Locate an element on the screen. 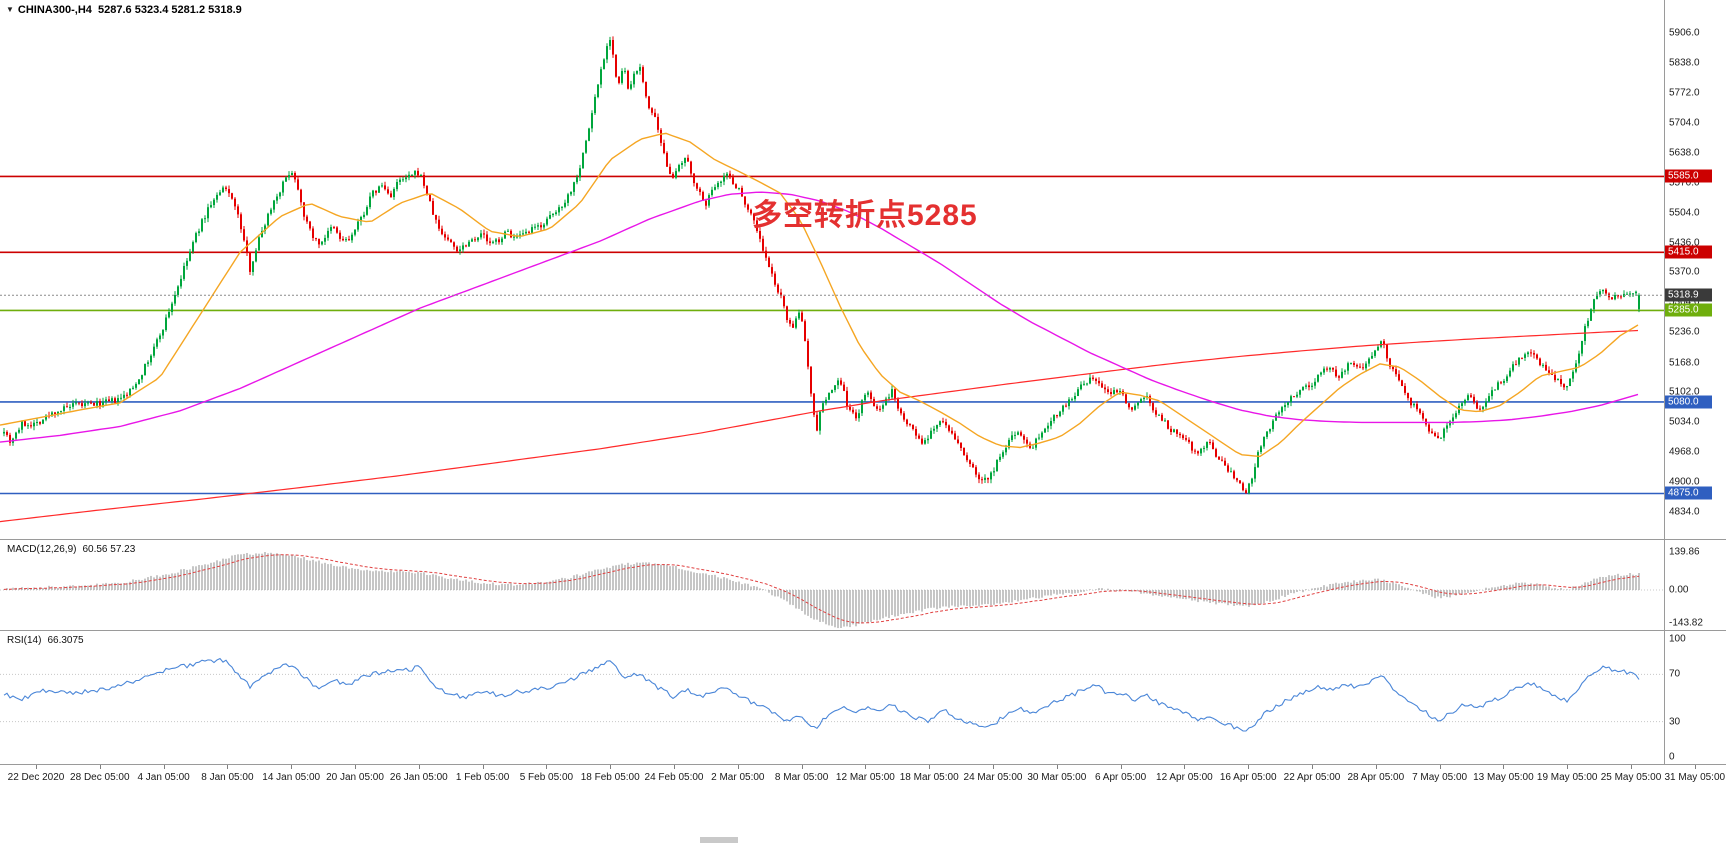  axis-tick-label: 5838.0 is located at coordinates (1684, 63).